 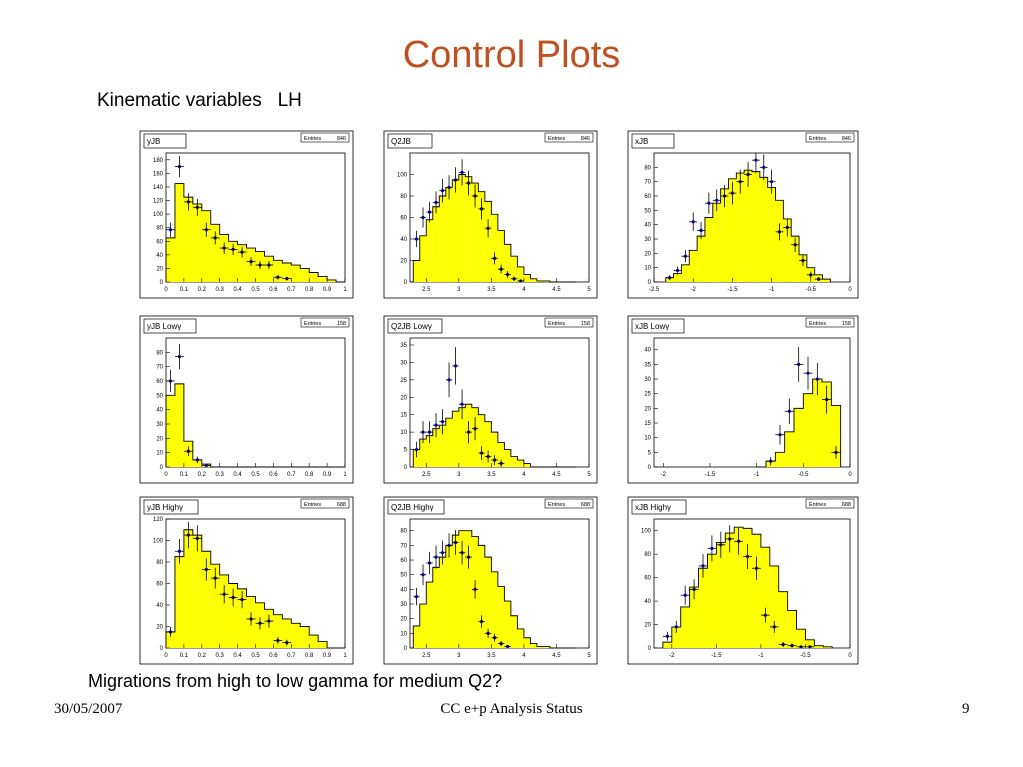 What do you see at coordinates (166, 475) in the screenshot?
I see `x-tick-label: 0` at bounding box center [166, 475].